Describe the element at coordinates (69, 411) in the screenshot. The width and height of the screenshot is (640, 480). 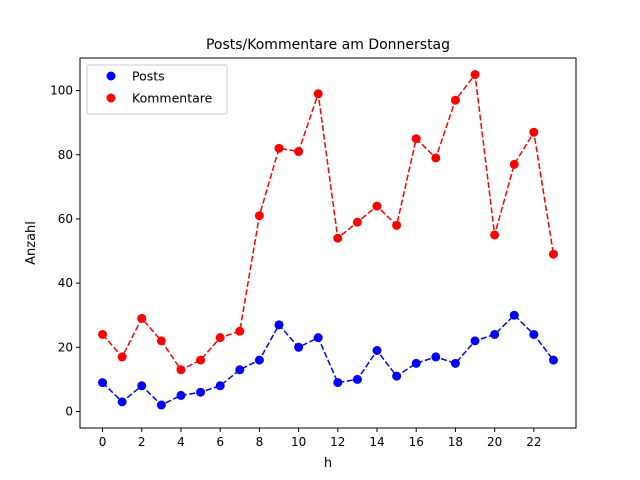
I see `y-tick-label: 0` at that location.